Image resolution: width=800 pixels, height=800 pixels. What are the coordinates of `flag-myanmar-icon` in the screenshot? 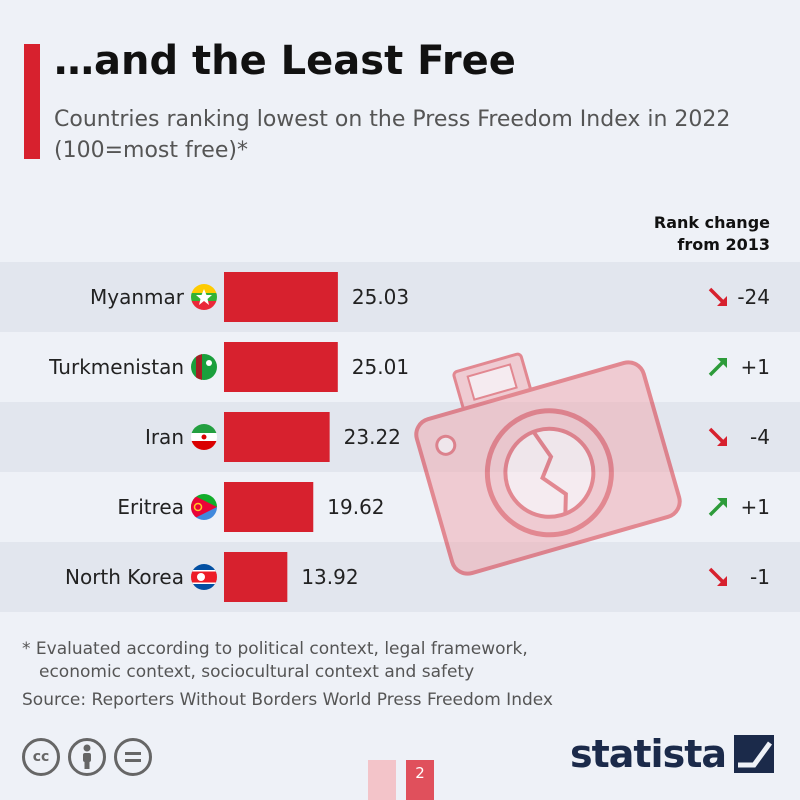 It's located at (204, 297).